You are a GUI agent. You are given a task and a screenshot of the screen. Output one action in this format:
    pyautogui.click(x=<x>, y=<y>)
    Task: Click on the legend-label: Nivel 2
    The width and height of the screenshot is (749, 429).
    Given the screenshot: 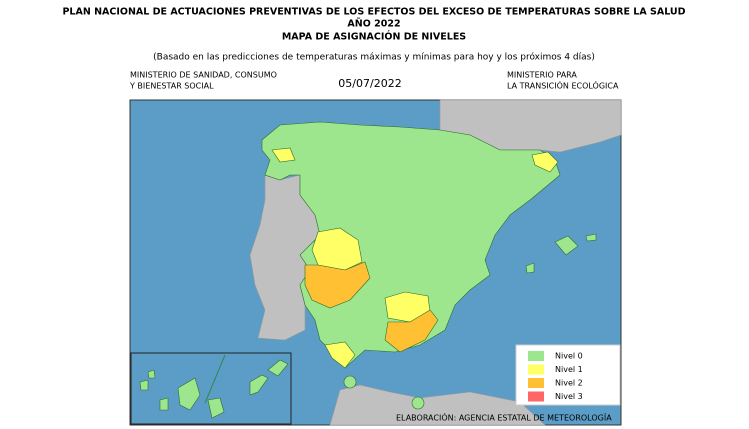 What is the action you would take?
    pyautogui.click(x=569, y=383)
    